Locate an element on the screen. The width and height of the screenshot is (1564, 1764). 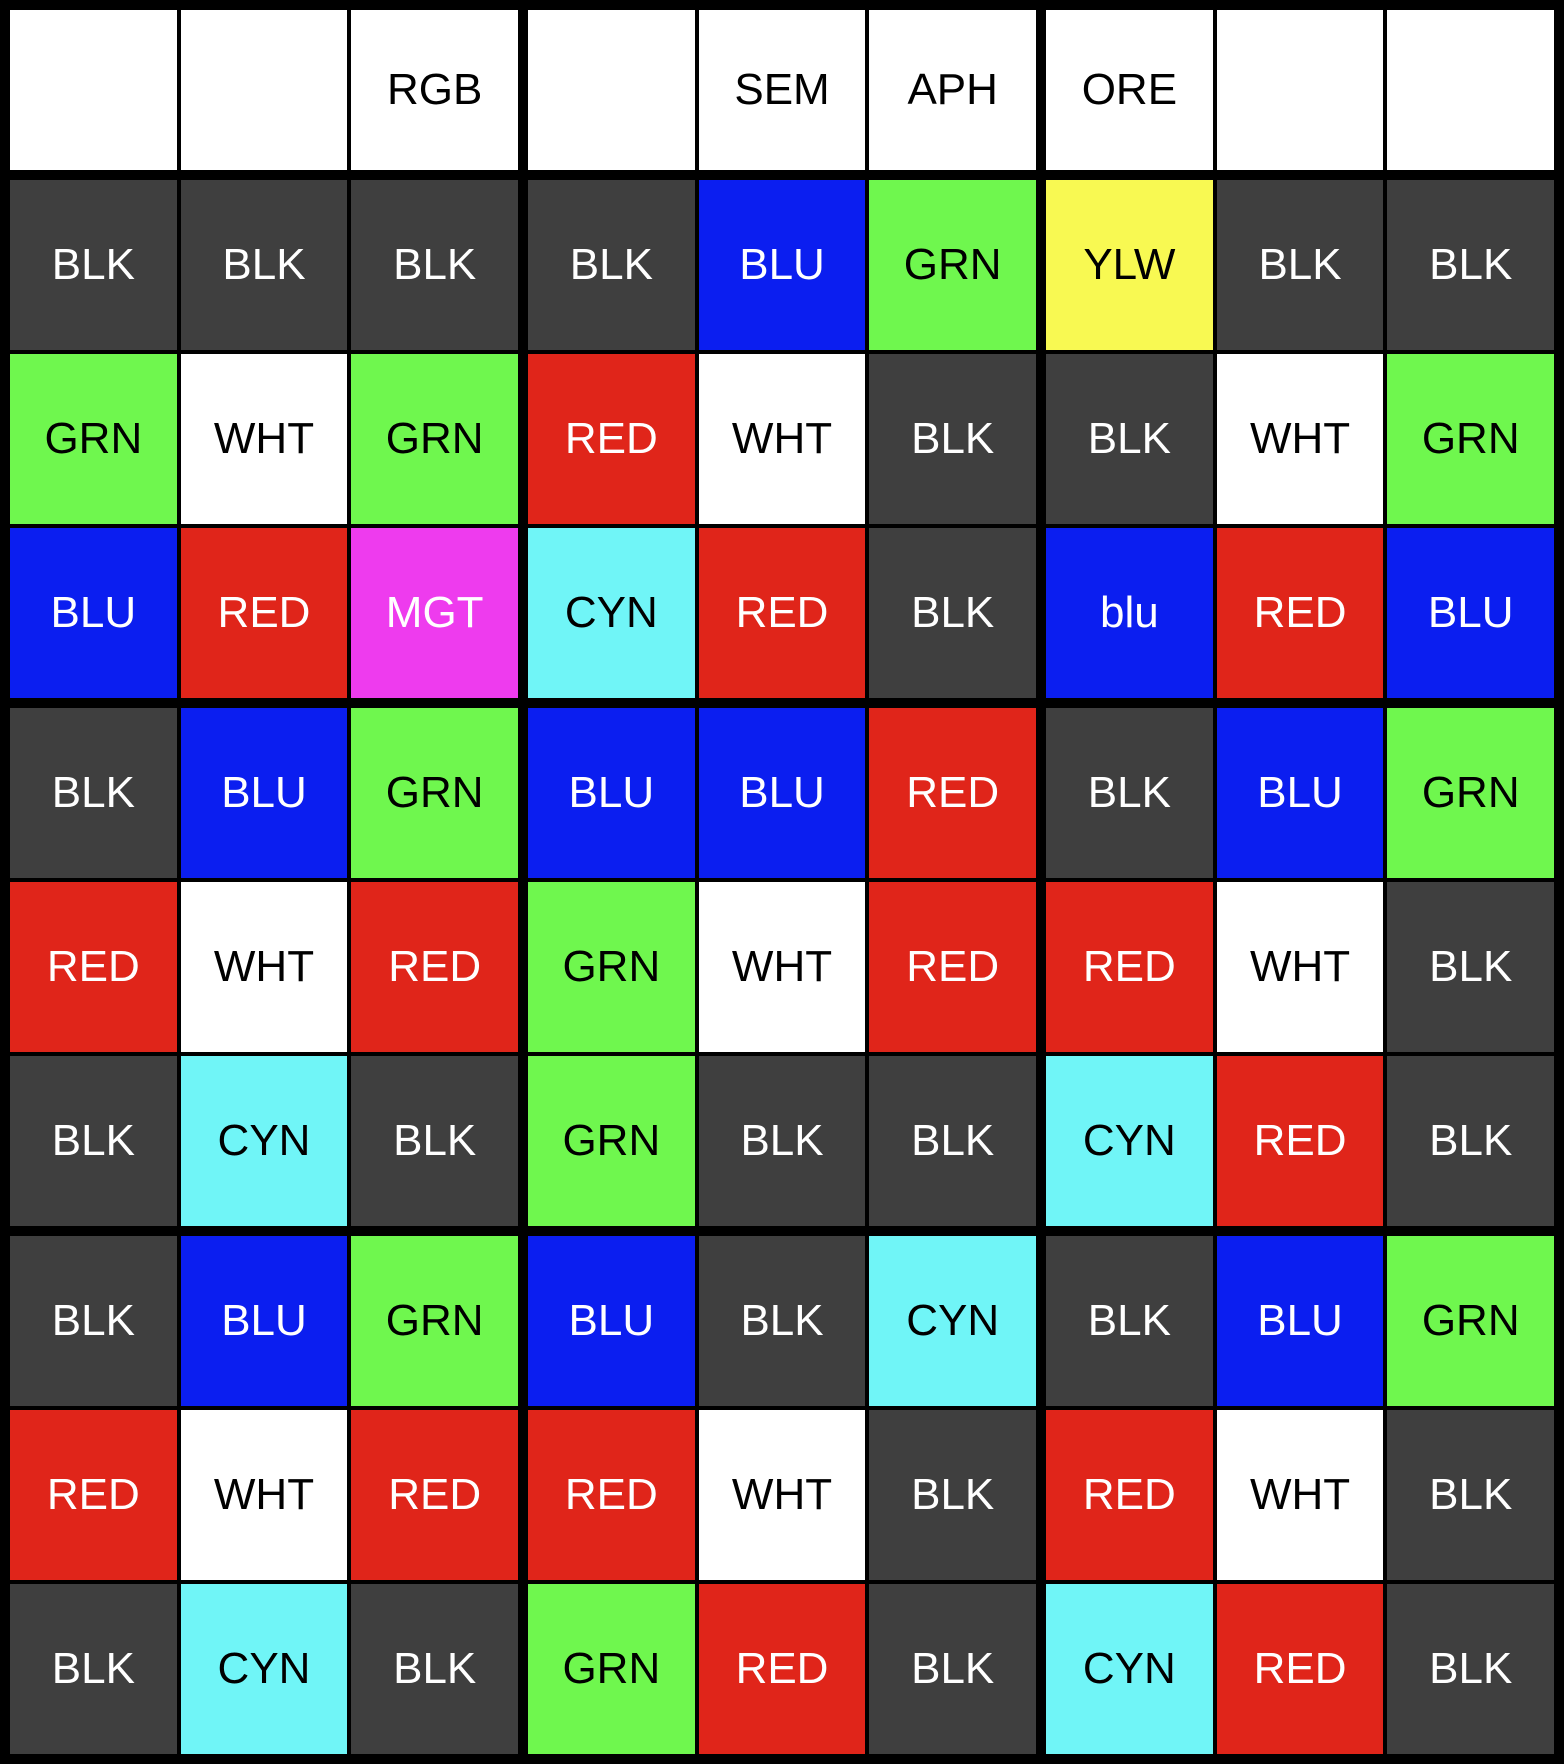
grid-cell-r2-c1: GRN is located at coordinates (93, 439).